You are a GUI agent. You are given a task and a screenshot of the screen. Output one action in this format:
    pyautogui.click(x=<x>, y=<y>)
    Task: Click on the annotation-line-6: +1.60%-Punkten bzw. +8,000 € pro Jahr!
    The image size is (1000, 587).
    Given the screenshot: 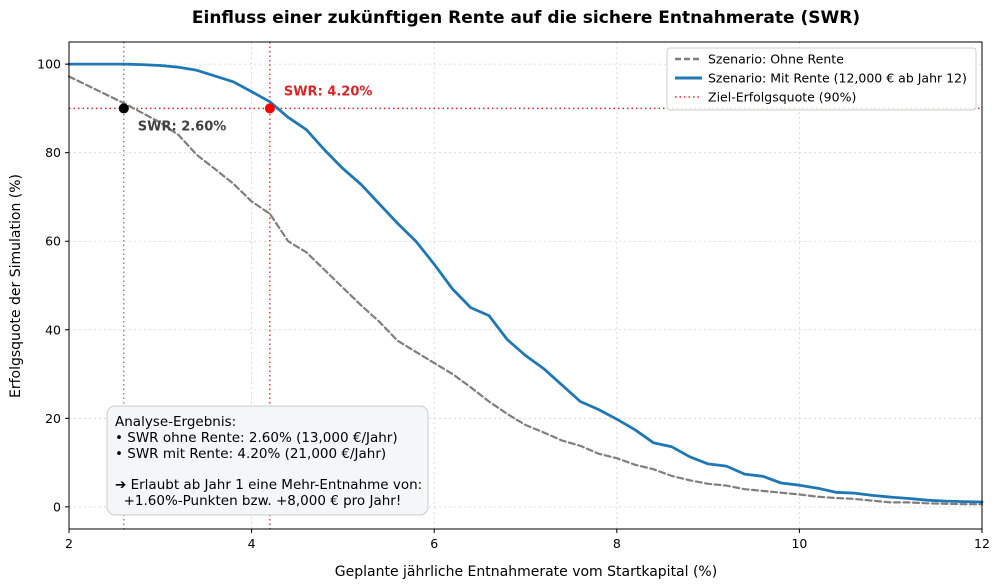 What is the action you would take?
    pyautogui.click(x=258, y=501)
    